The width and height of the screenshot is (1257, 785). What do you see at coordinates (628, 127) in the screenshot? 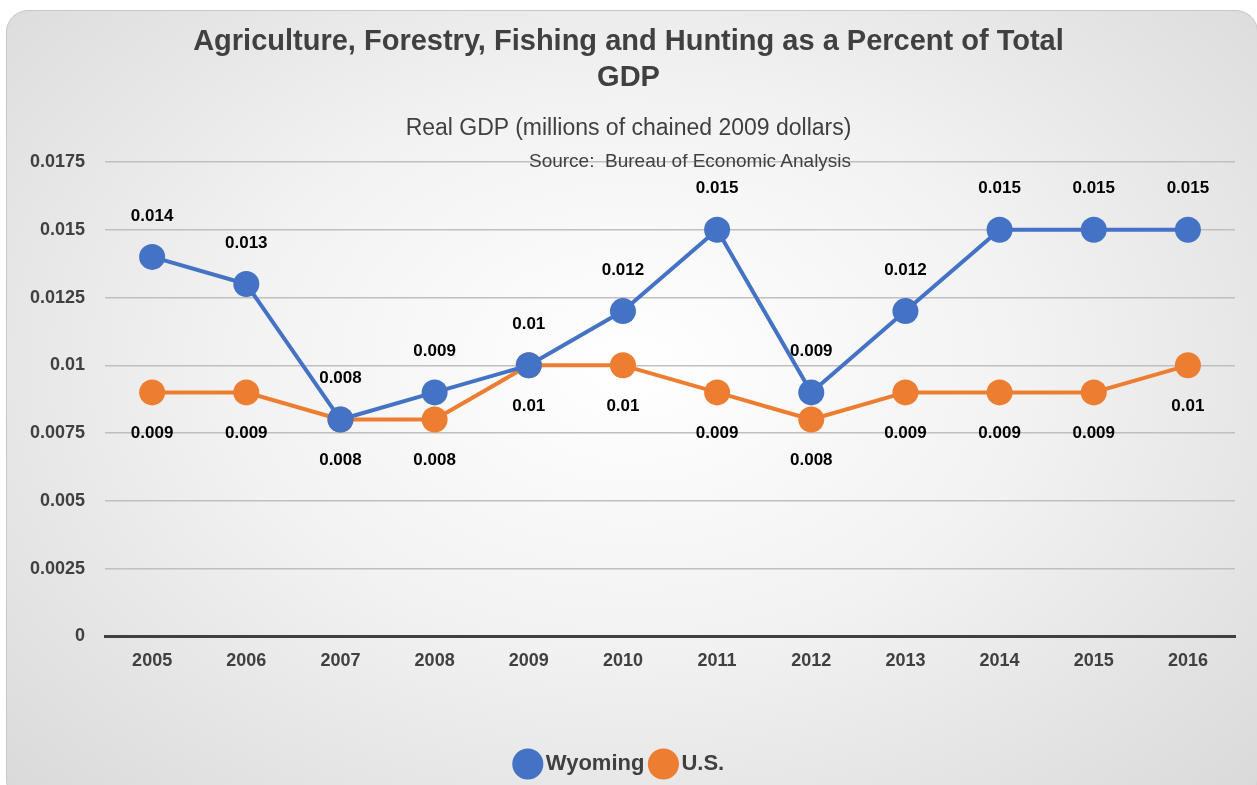
I see `chart-subtitle: Real GDP (millions of chained 2009 dollars)` at bounding box center [628, 127].